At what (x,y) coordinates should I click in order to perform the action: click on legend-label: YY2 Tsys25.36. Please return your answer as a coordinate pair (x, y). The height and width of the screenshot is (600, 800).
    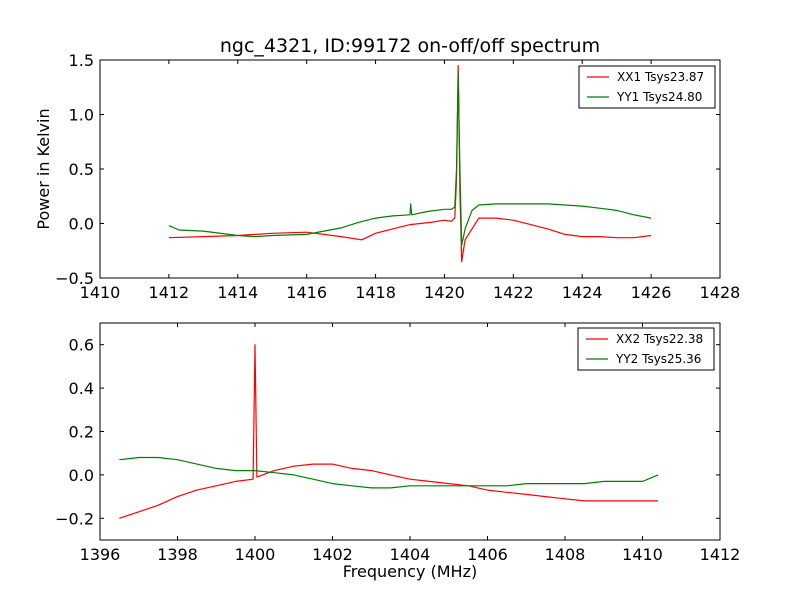
    Looking at the image, I should click on (658, 359).